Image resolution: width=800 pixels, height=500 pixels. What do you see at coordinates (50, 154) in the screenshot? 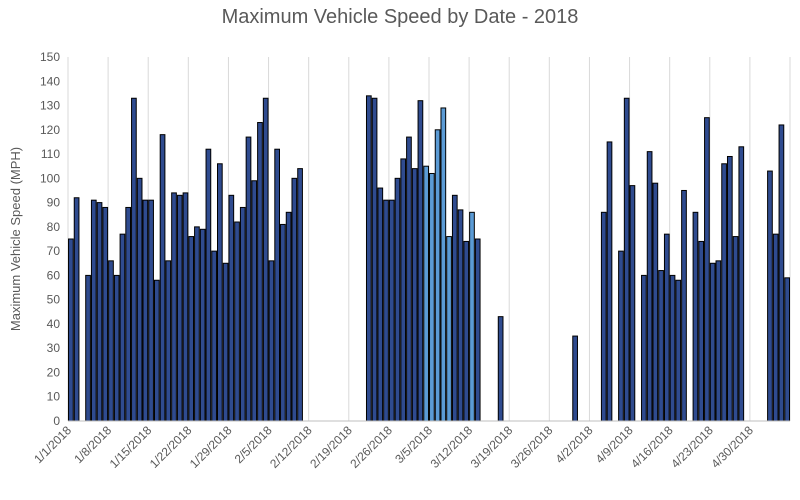
I see `y-tick-label: 110` at bounding box center [50, 154].